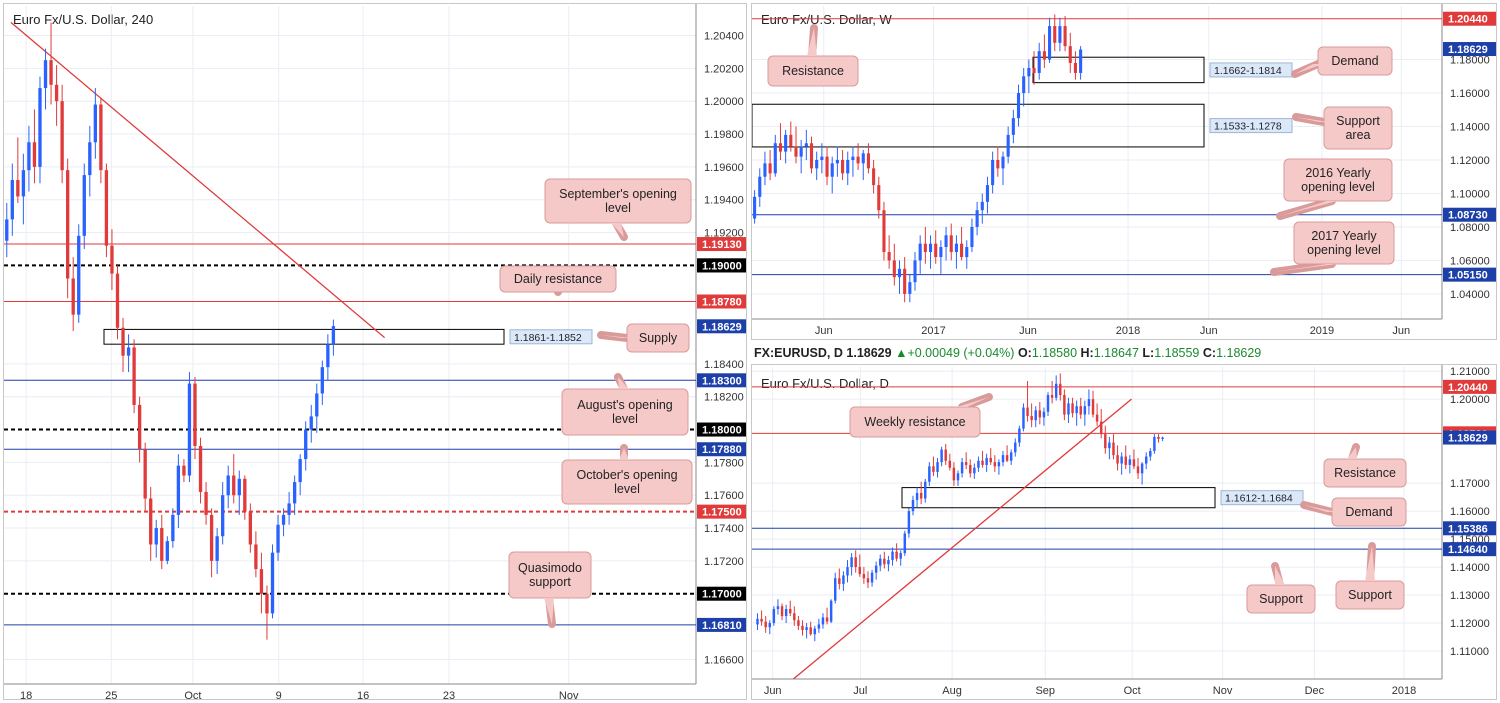 The height and width of the screenshot is (703, 1500). What do you see at coordinates (1058, 498) in the screenshot?
I see `zone-box` at bounding box center [1058, 498].